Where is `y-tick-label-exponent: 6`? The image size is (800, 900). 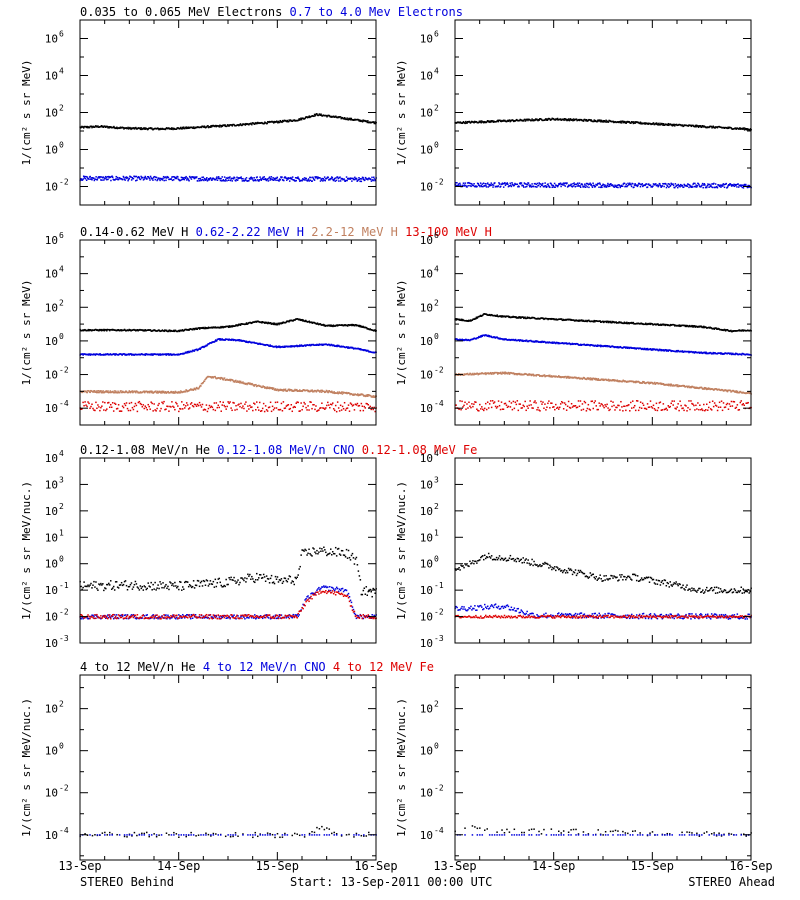 y-tick-label-exponent: 6 is located at coordinates (61, 34).